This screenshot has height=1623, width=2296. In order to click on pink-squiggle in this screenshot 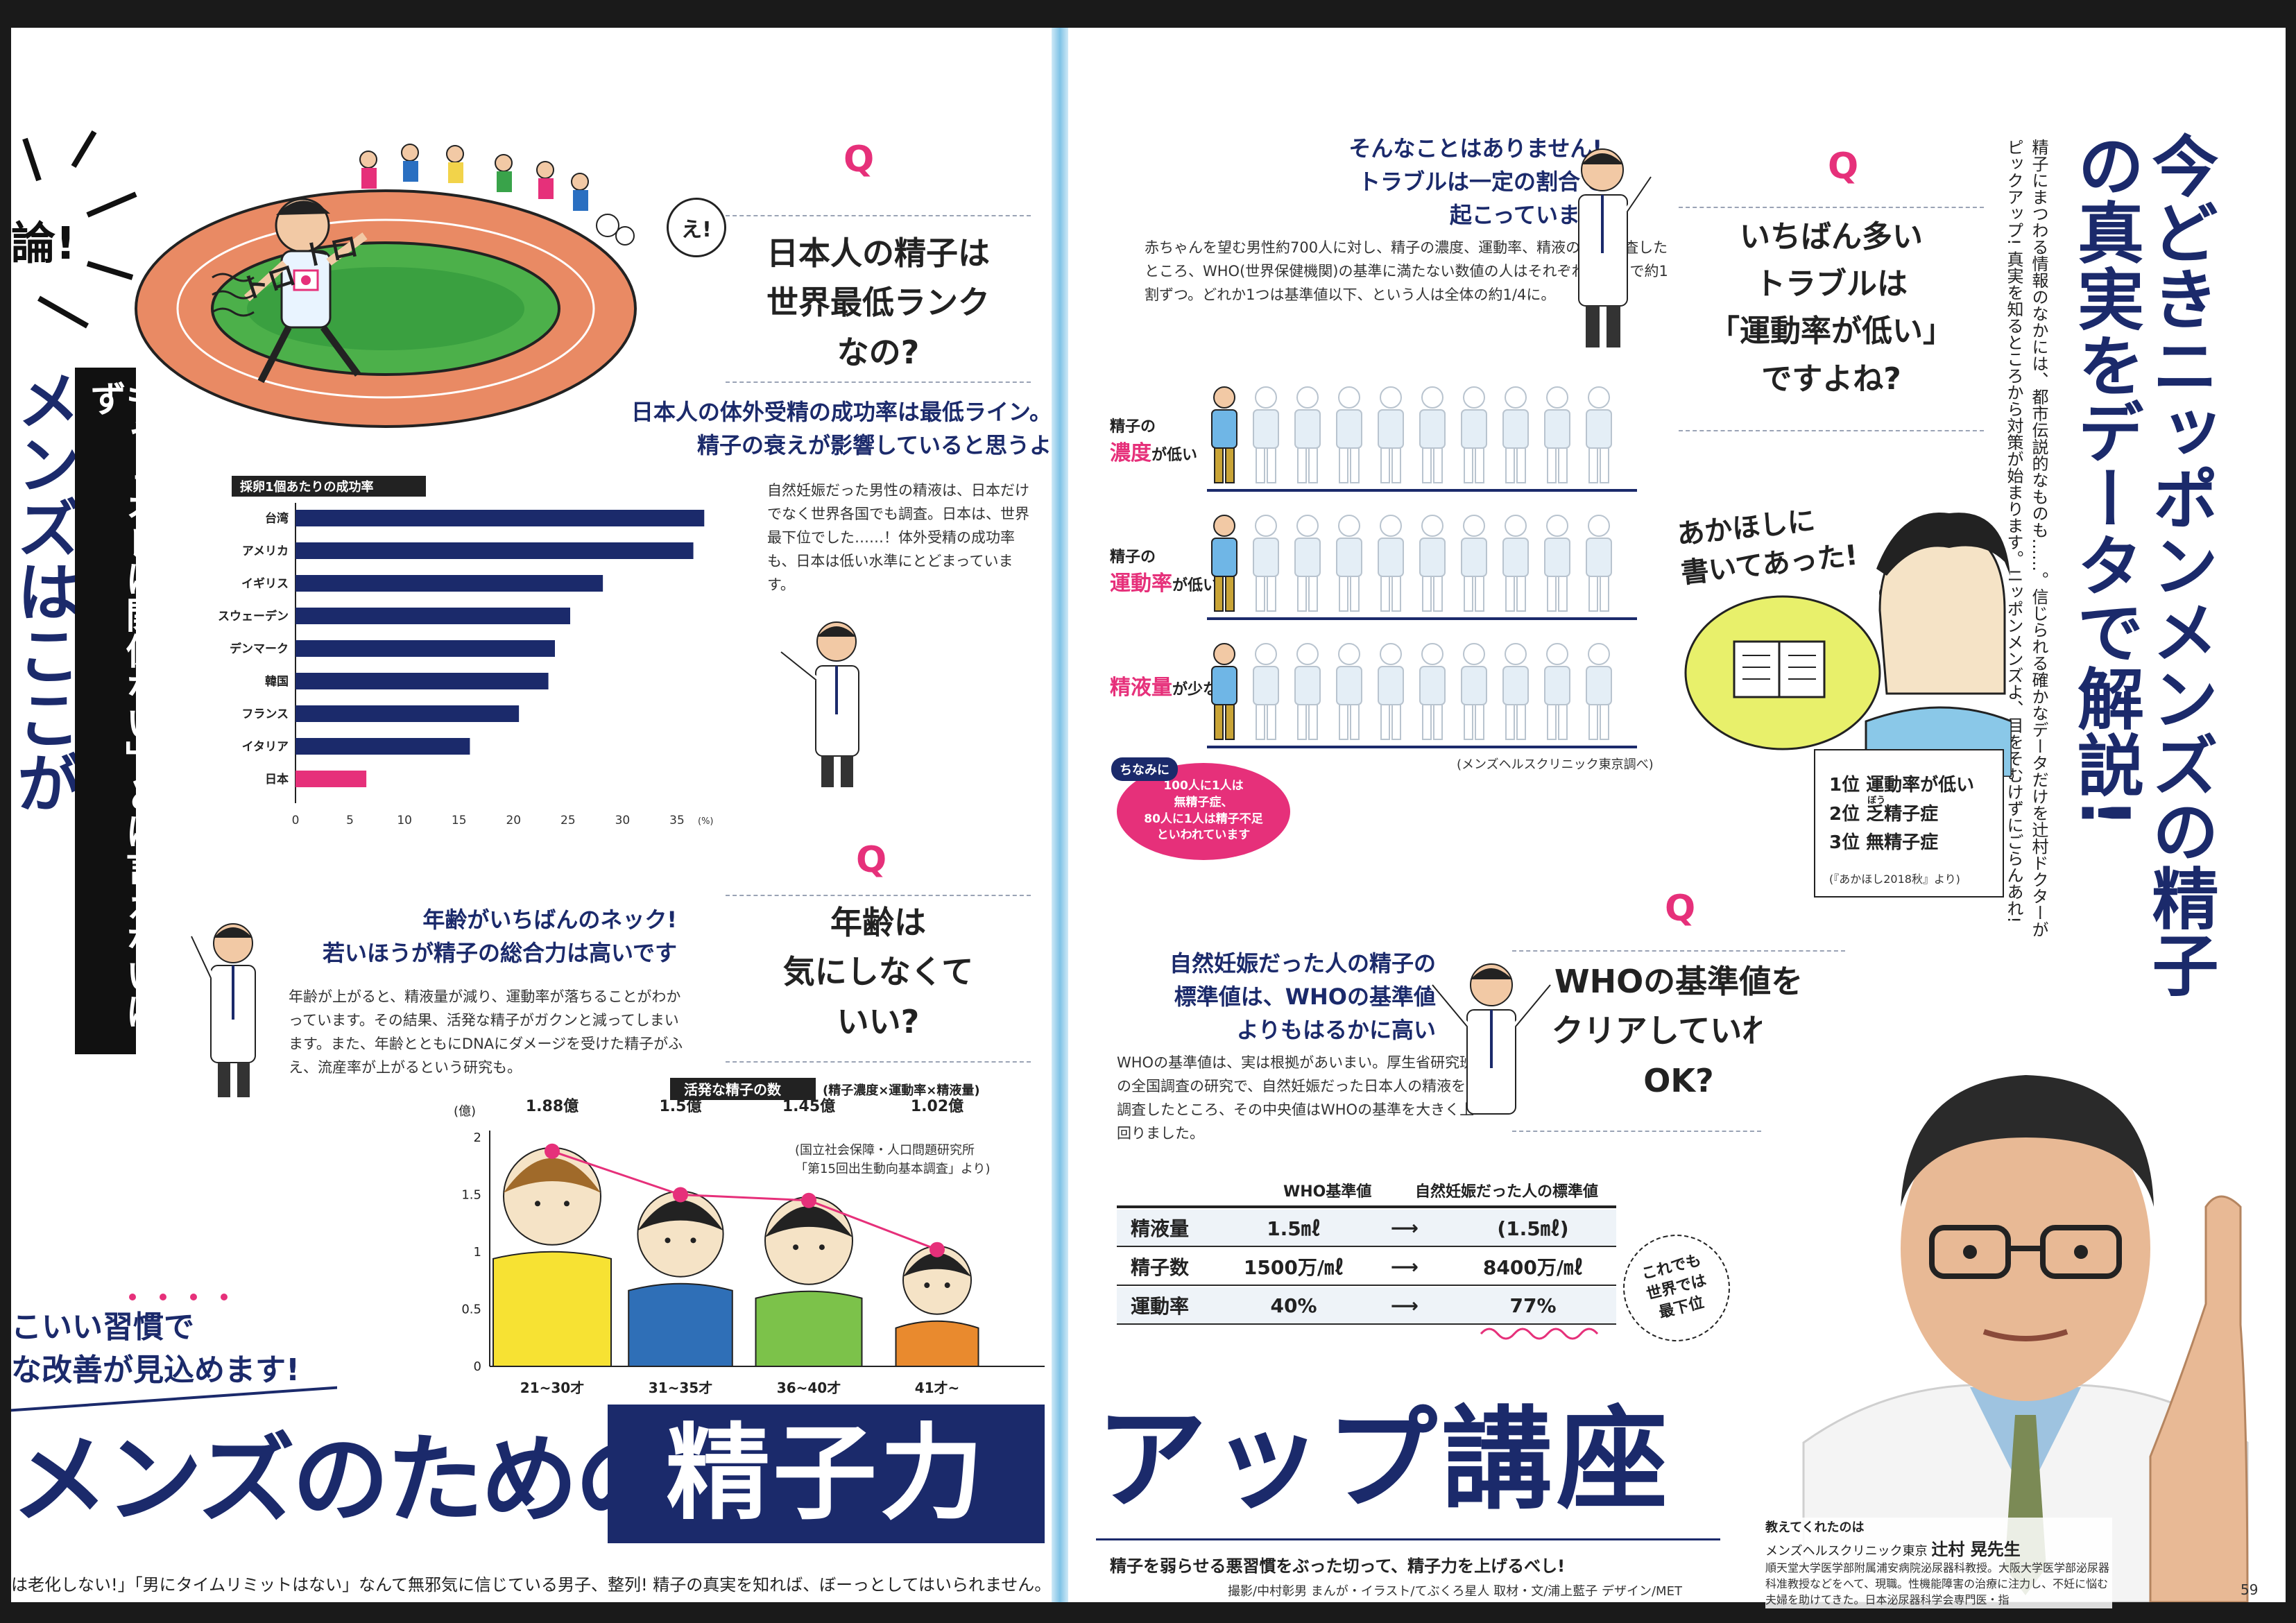, I will do `click(1539, 1334)`.